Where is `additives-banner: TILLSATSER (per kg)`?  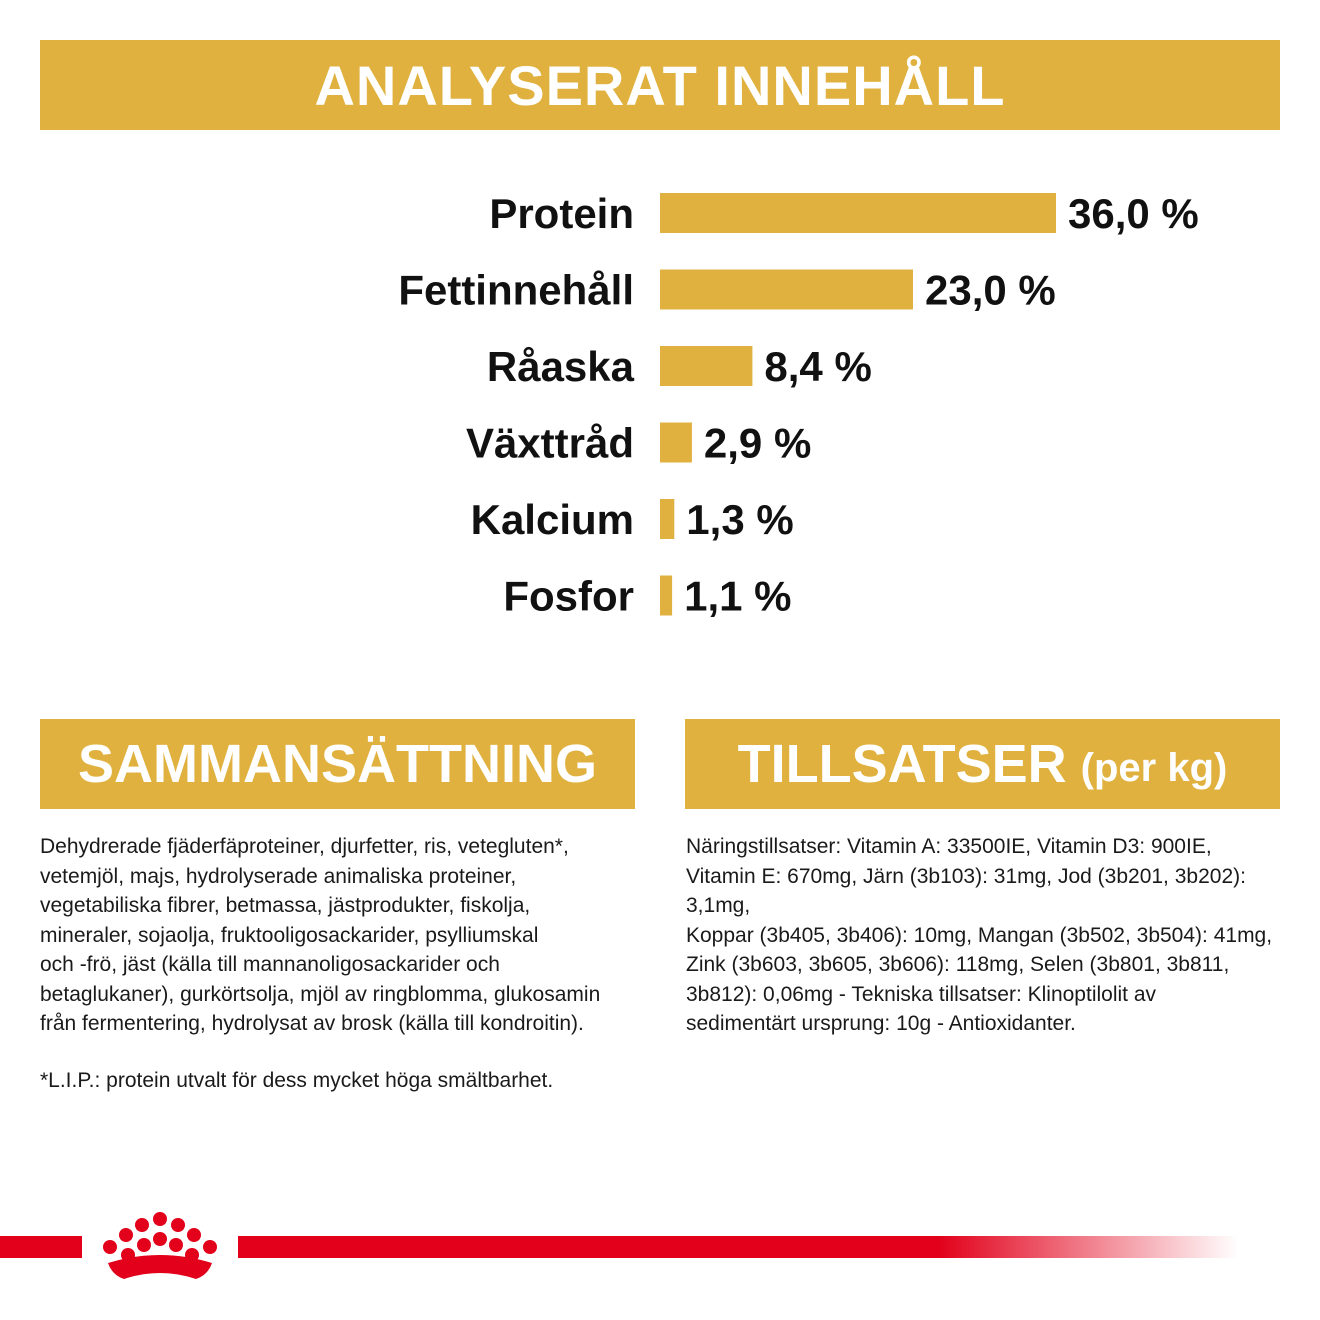
additives-banner: TILLSATSER (per kg) is located at coordinates (982, 764).